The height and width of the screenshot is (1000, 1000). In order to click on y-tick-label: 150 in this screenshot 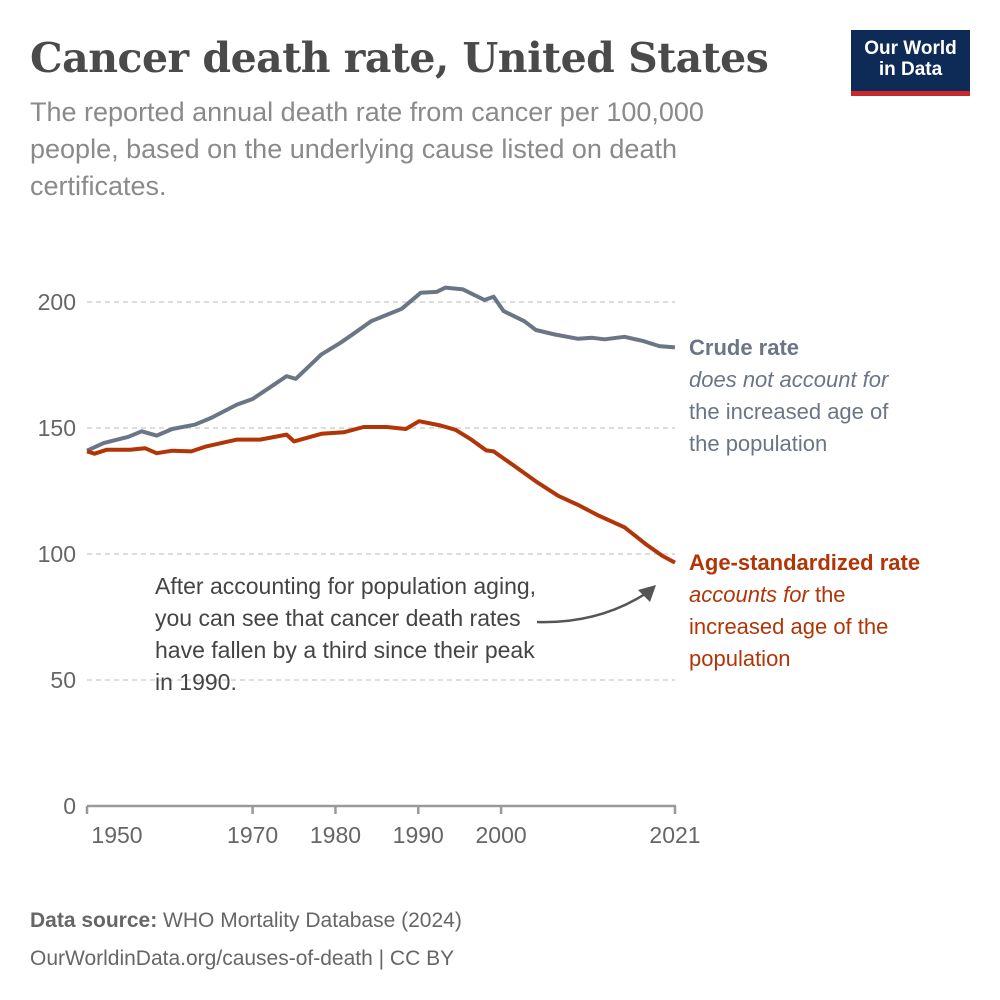, I will do `click(57, 428)`.